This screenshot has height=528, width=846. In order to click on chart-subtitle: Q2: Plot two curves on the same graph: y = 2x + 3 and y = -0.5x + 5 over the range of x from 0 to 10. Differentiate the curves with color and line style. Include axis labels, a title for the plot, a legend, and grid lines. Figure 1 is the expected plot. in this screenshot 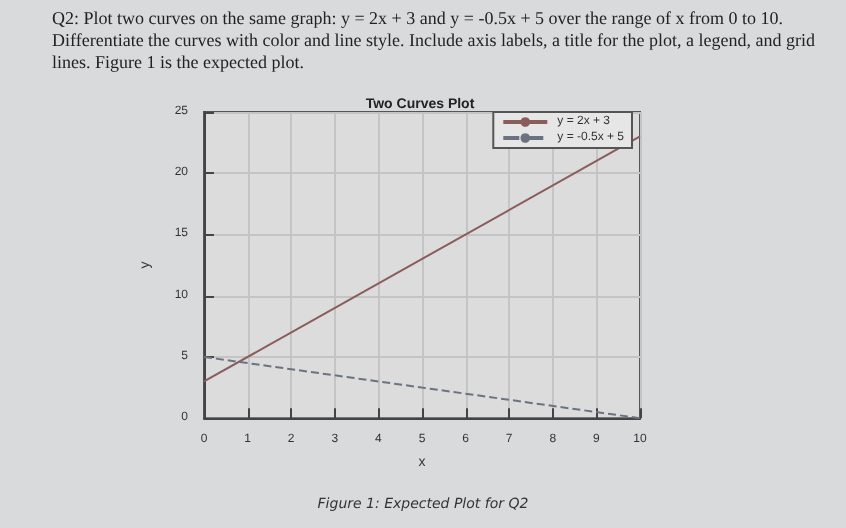, I will do `click(434, 41)`.